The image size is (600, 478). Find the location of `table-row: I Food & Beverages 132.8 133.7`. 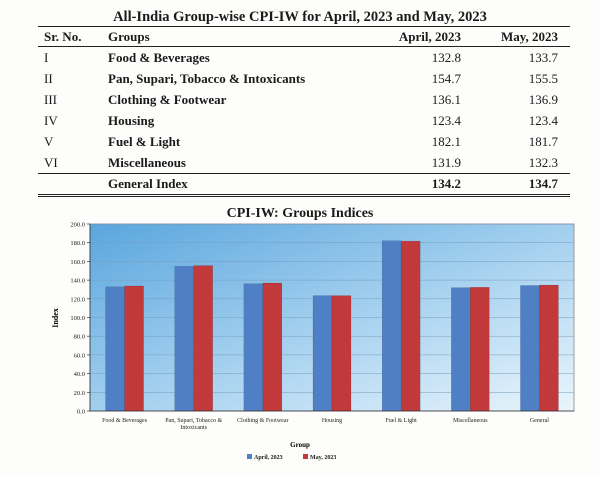

table-row: I Food & Beverages 132.8 133.7 is located at coordinates (304, 58).